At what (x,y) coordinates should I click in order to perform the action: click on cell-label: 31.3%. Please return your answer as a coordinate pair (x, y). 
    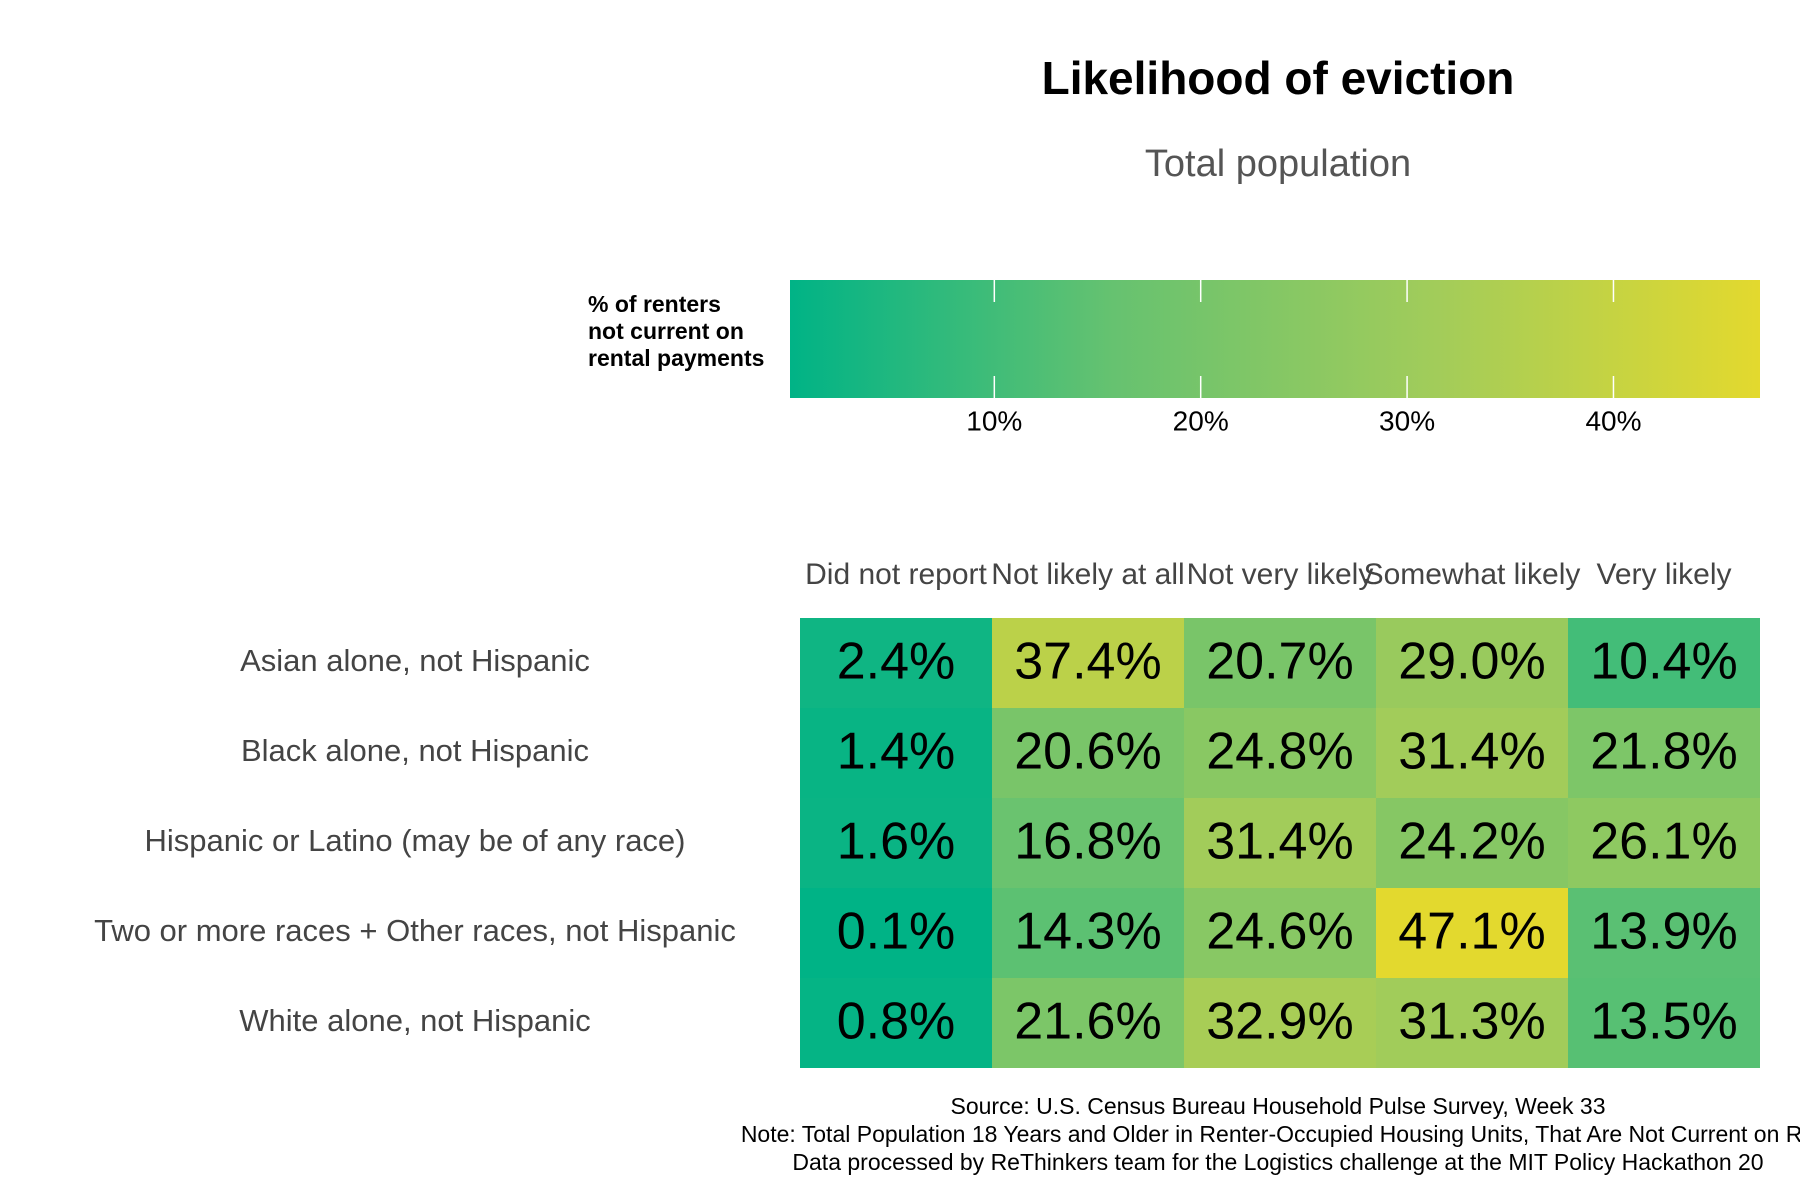
    Looking at the image, I should click on (1471, 1022).